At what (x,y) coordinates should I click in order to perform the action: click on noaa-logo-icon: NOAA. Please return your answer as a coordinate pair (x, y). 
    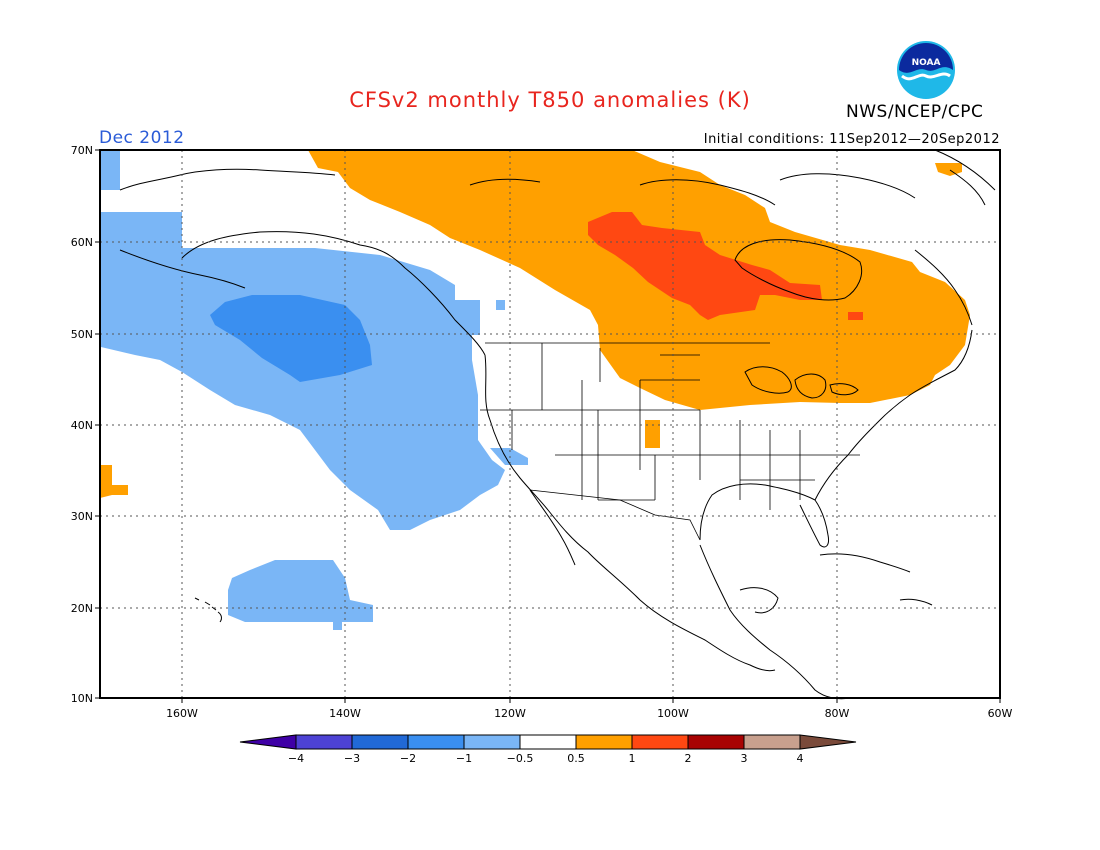
    Looking at the image, I should click on (926, 70).